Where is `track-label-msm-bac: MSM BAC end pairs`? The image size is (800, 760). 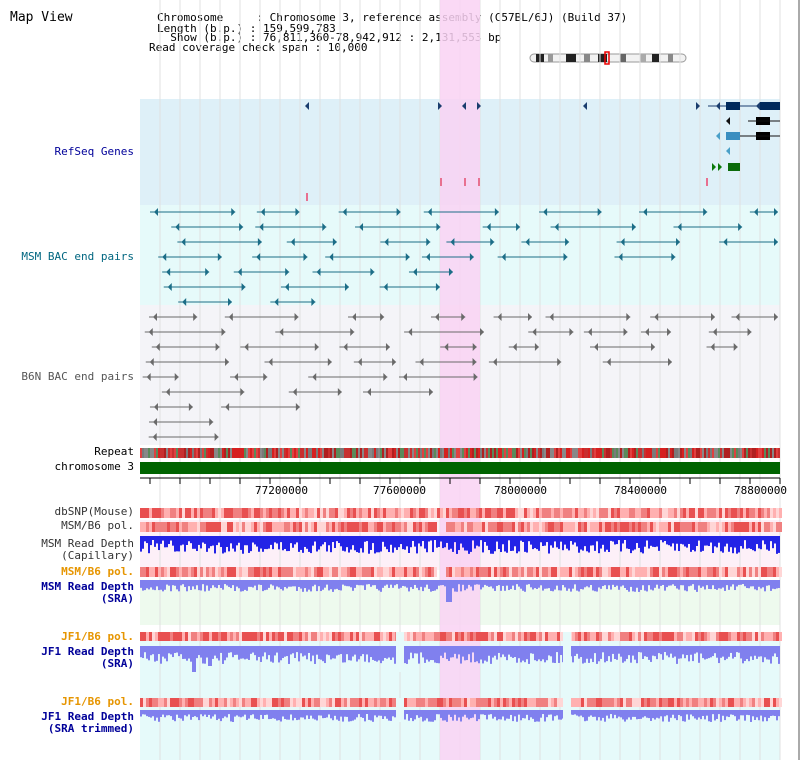 track-label-msm-bac: MSM BAC end pairs is located at coordinates (77, 256).